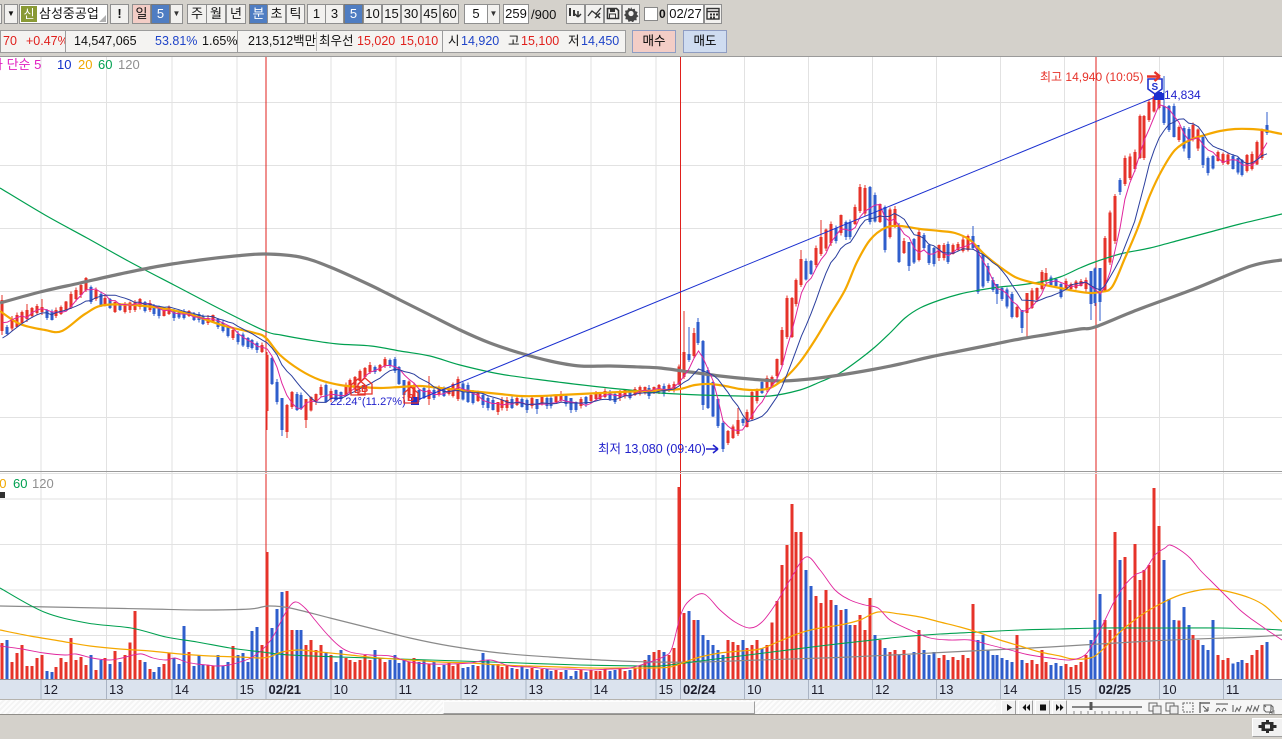  I want to click on svg-text: 최고 14,940 (10:05), so click(1091, 77).